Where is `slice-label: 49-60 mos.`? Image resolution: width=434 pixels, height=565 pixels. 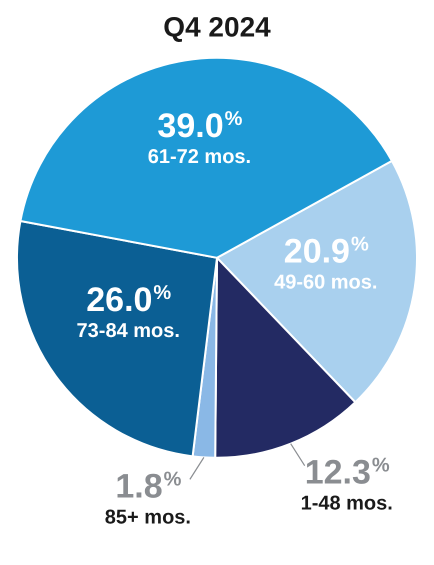 slice-label: 49-60 mos. is located at coordinates (326, 282).